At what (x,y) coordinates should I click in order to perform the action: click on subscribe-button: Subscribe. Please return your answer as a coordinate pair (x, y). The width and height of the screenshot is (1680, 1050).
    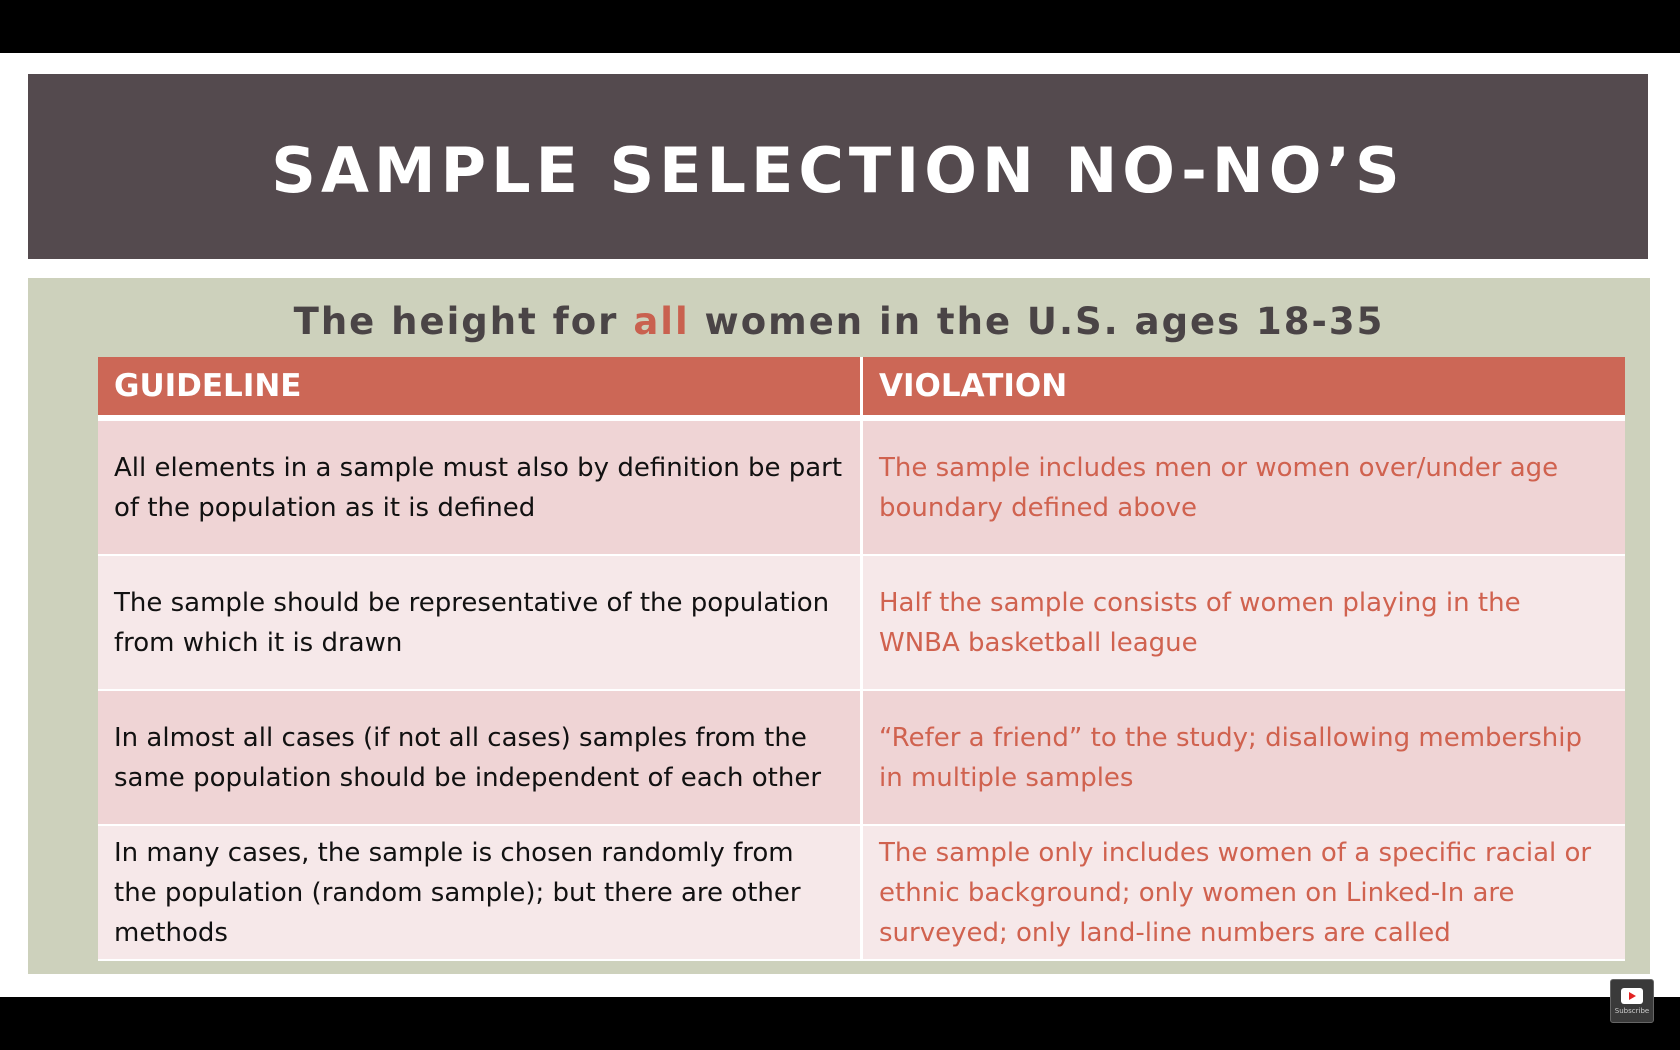
    Looking at the image, I should click on (1632, 1001).